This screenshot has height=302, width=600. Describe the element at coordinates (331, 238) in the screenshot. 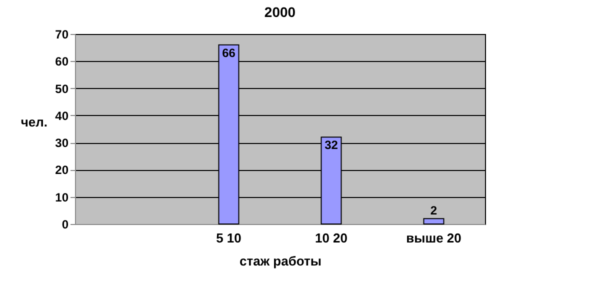

I see `x-tick-label: 10 20` at that location.